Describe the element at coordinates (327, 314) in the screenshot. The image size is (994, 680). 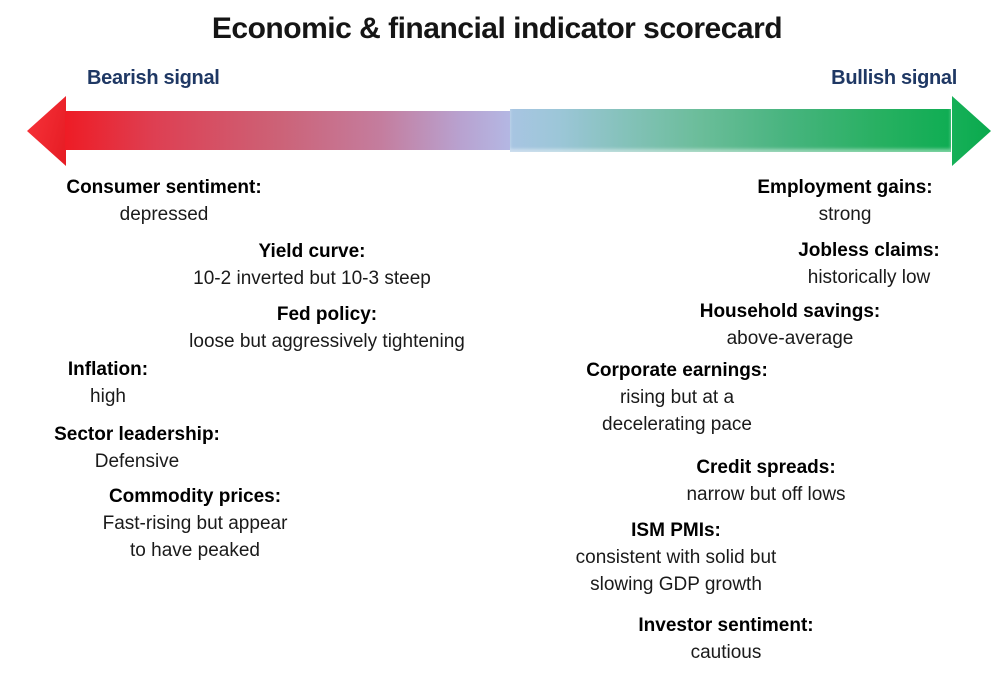
I see `indicator-label: Fed policy:` at that location.